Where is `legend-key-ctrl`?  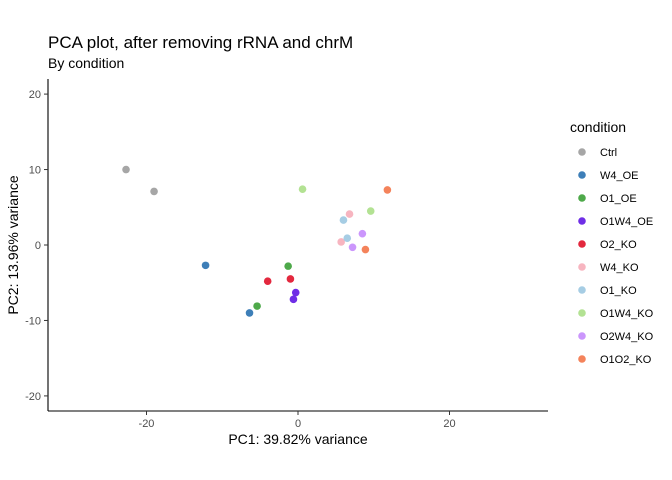
legend-key-ctrl is located at coordinates (582, 152).